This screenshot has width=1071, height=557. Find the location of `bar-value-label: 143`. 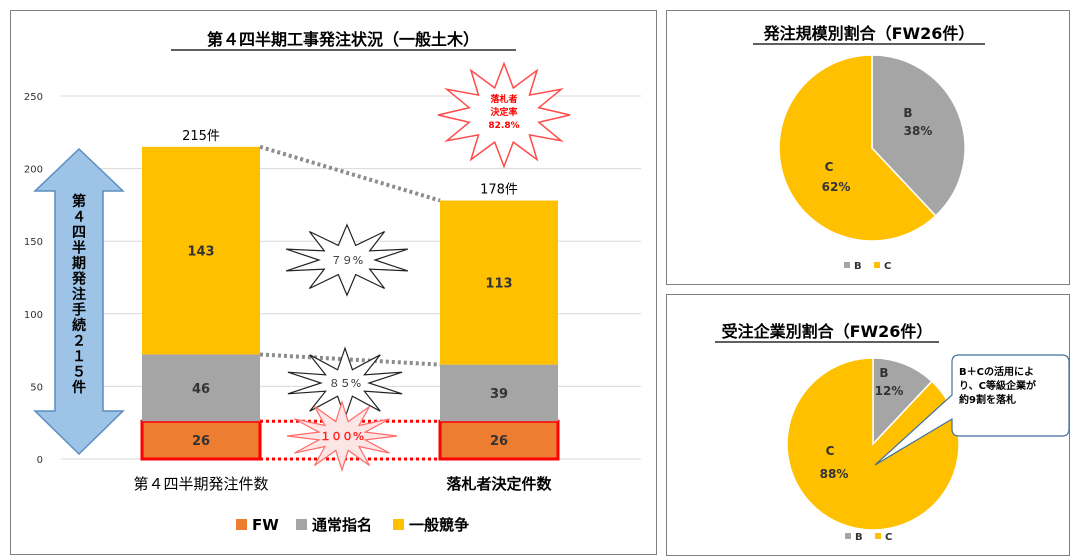

bar-value-label: 143 is located at coordinates (200, 252).